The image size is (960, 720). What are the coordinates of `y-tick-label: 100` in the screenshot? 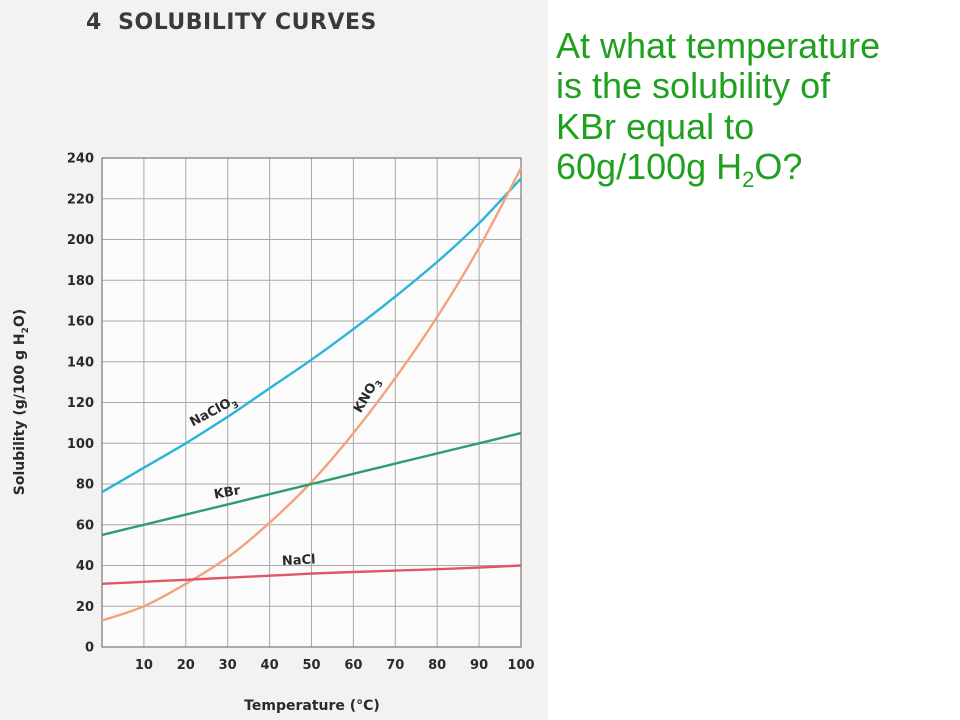 It's located at (80, 444).